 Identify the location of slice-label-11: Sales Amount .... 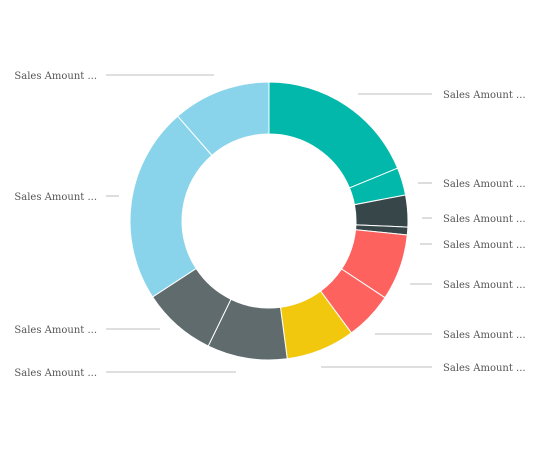
(55, 76).